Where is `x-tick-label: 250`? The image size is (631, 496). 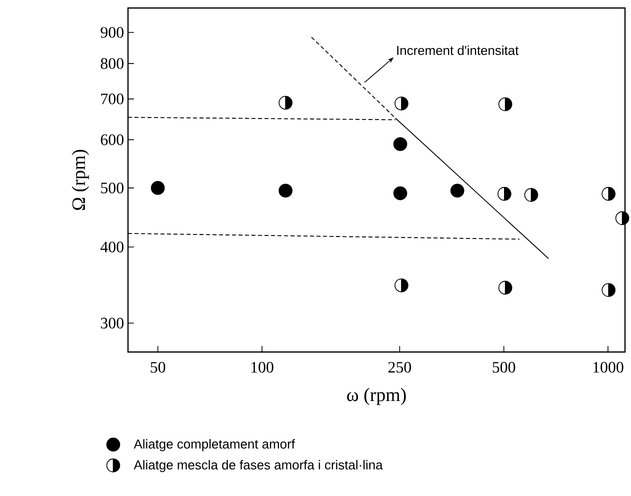 x-tick-label: 250 is located at coordinates (400, 367).